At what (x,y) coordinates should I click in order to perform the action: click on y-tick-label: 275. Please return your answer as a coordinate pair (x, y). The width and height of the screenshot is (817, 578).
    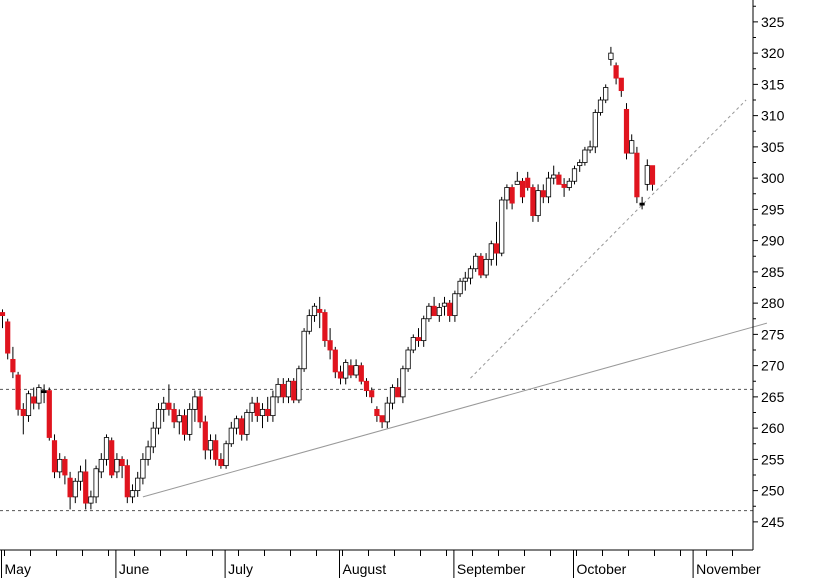
    Looking at the image, I should click on (773, 334).